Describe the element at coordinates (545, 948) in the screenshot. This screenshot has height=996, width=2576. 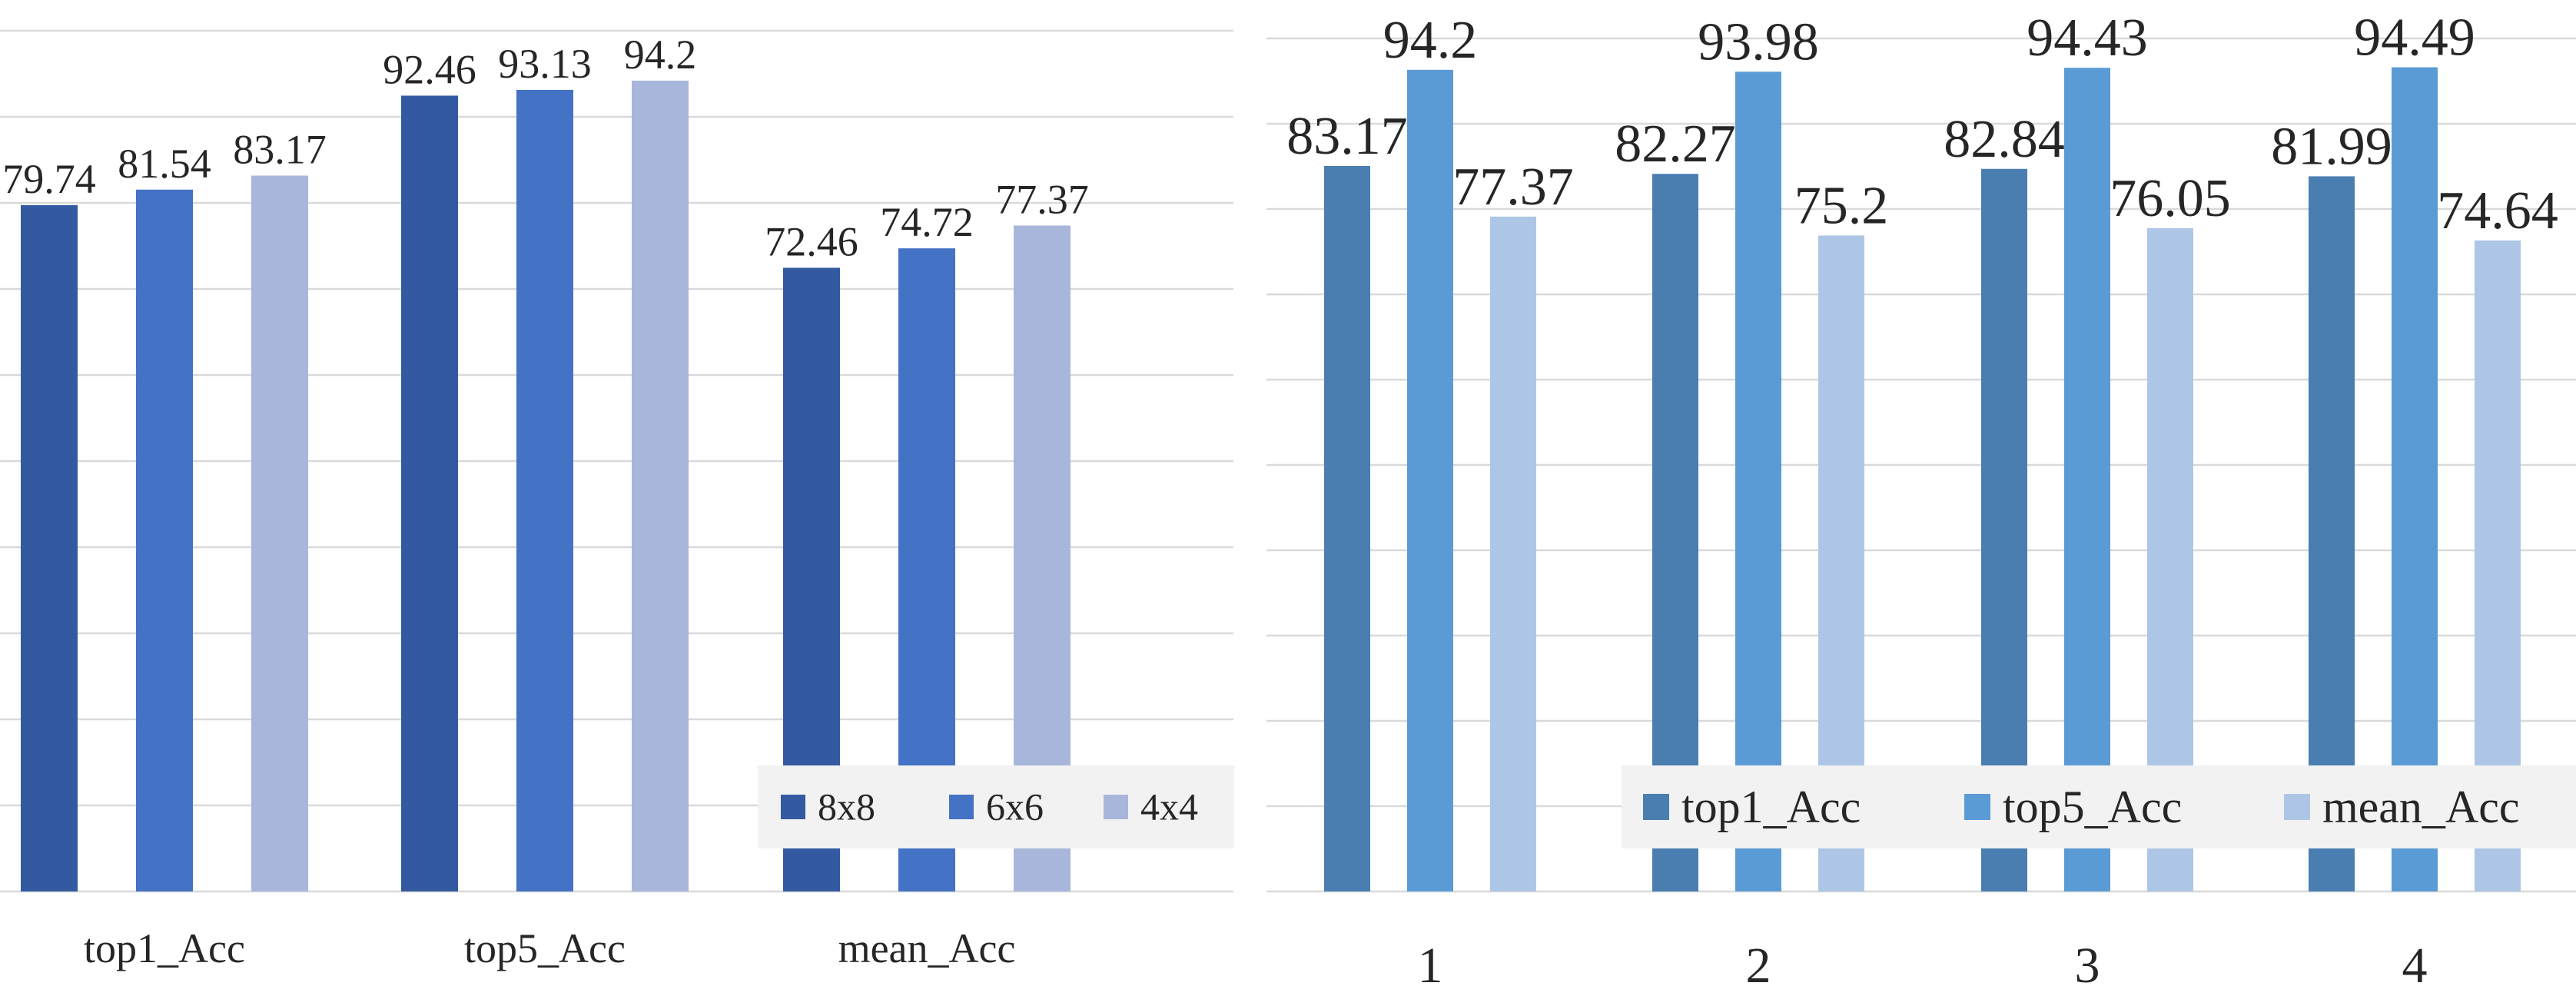
I see `x-tick-label: top5_Acc` at that location.